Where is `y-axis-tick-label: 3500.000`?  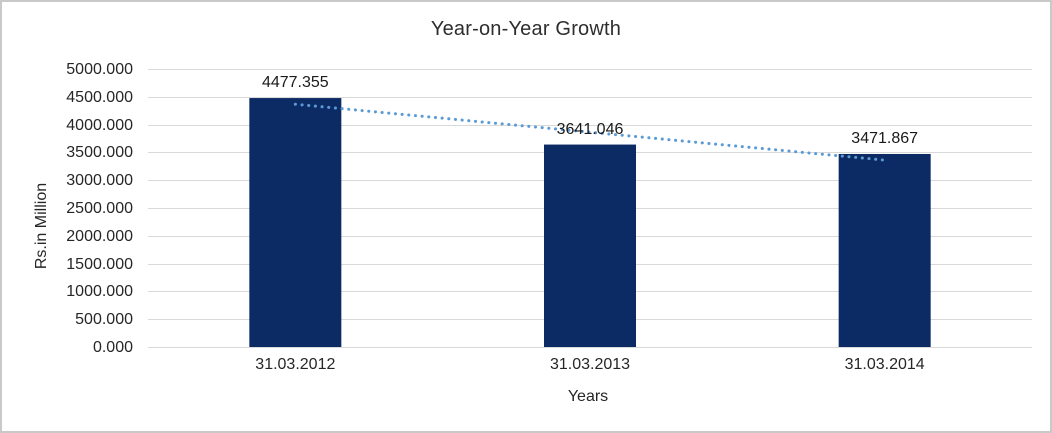
y-axis-tick-label: 3500.000 is located at coordinates (99, 152).